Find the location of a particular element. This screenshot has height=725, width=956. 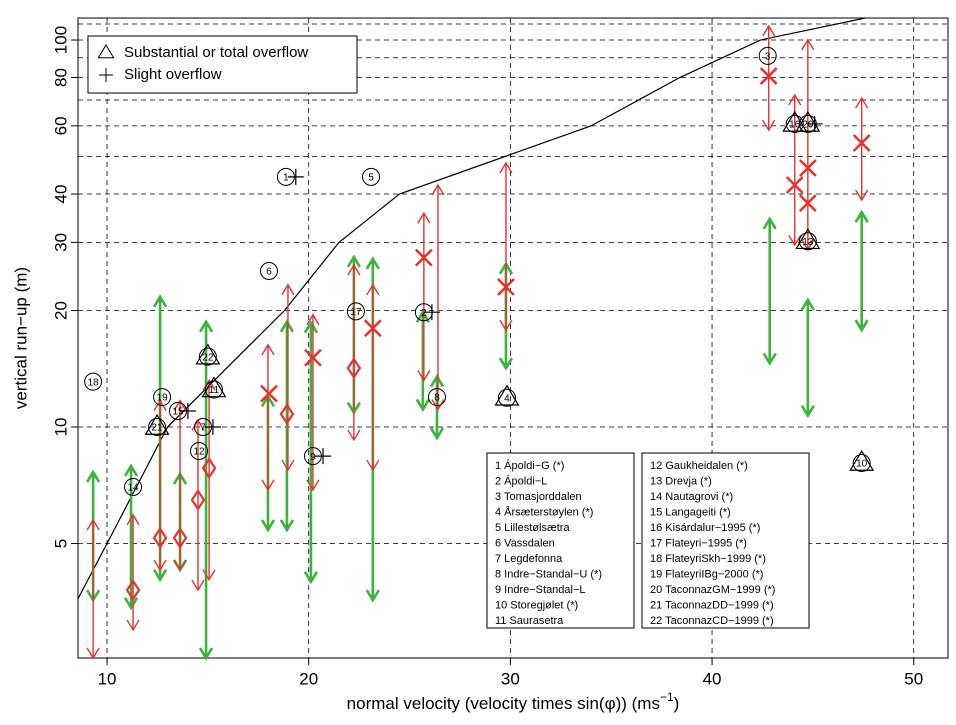

site-name: 9 Indre−Standal−L is located at coordinates (540, 590).